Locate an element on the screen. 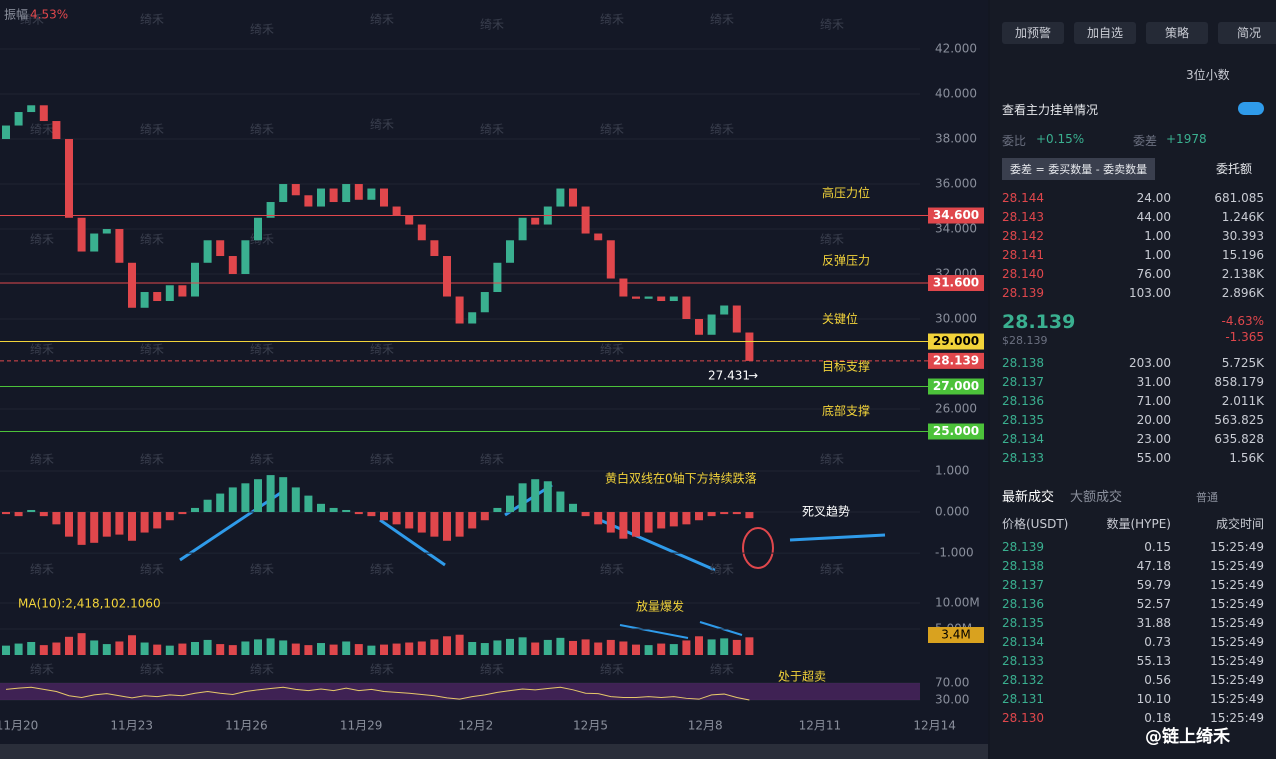 The height and width of the screenshot is (759, 1276). qty: 44.00 is located at coordinates (1153, 217).